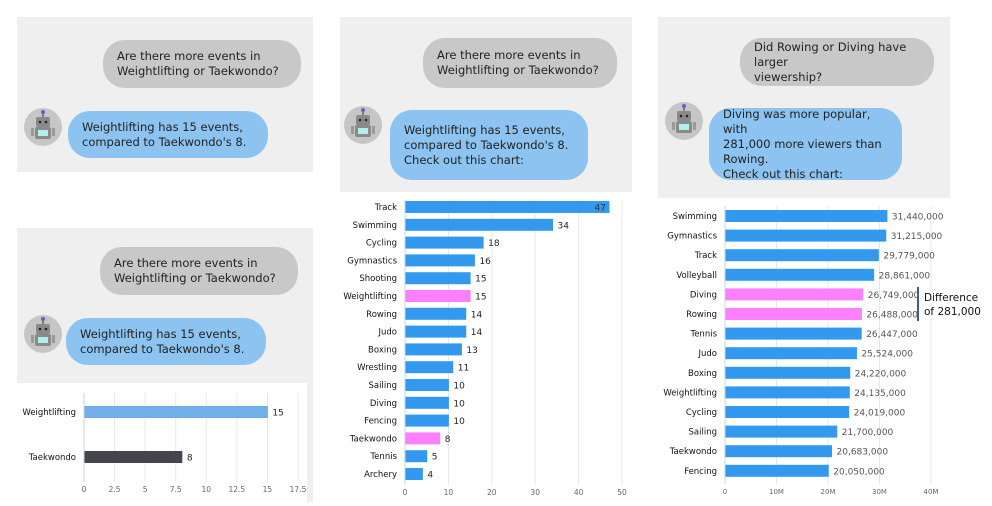 The image size is (992, 506). I want to click on bar-rowing, so click(436, 313).